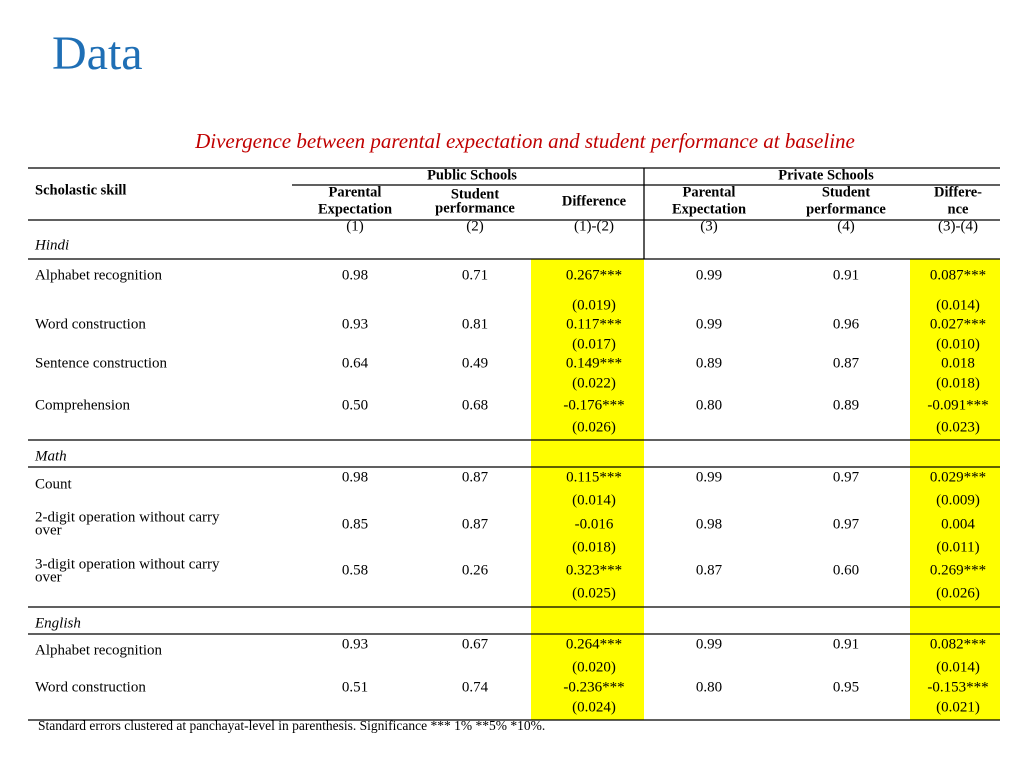 The height and width of the screenshot is (768, 1024). What do you see at coordinates (958, 477) in the screenshot?
I see `cell: 0.029***` at bounding box center [958, 477].